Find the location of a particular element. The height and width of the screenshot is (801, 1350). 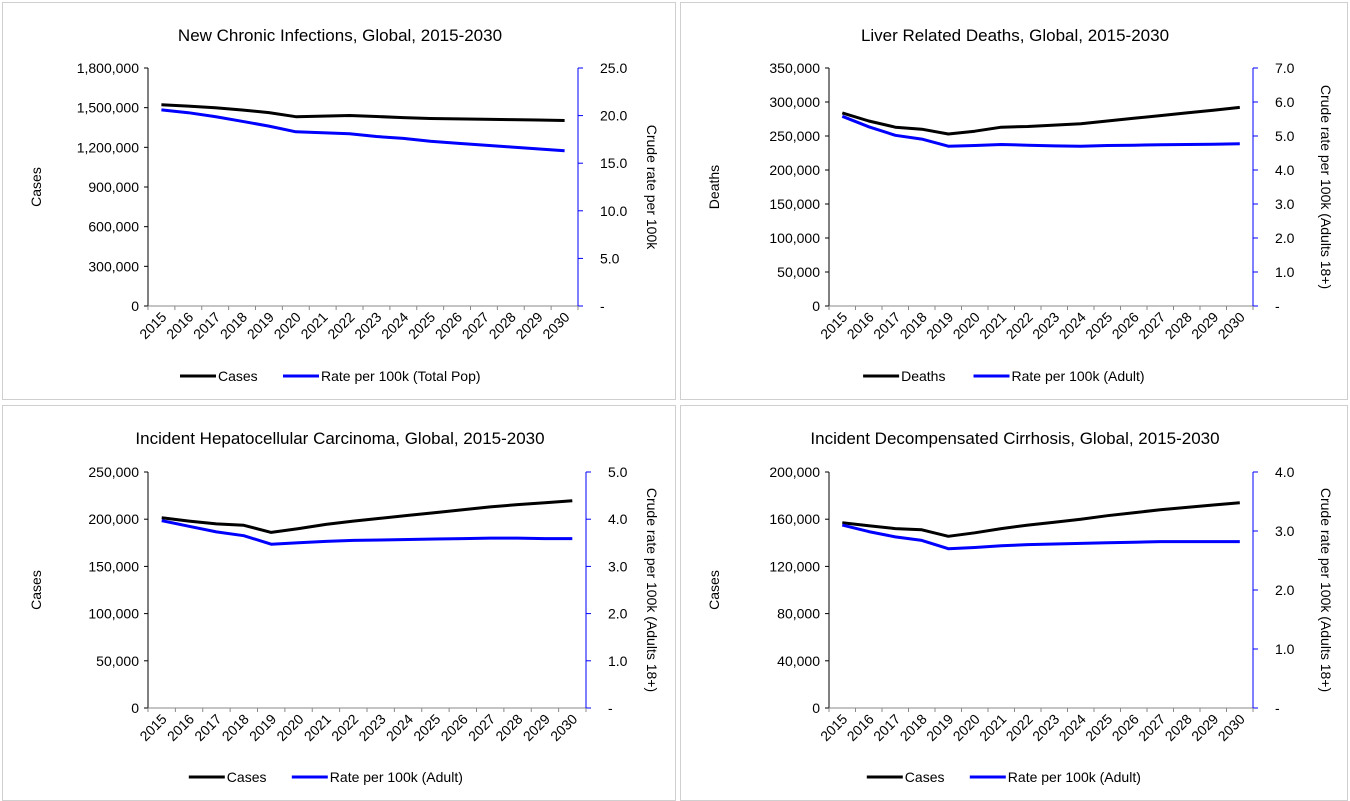

right-tick-label: 20.0 is located at coordinates (613, 116).